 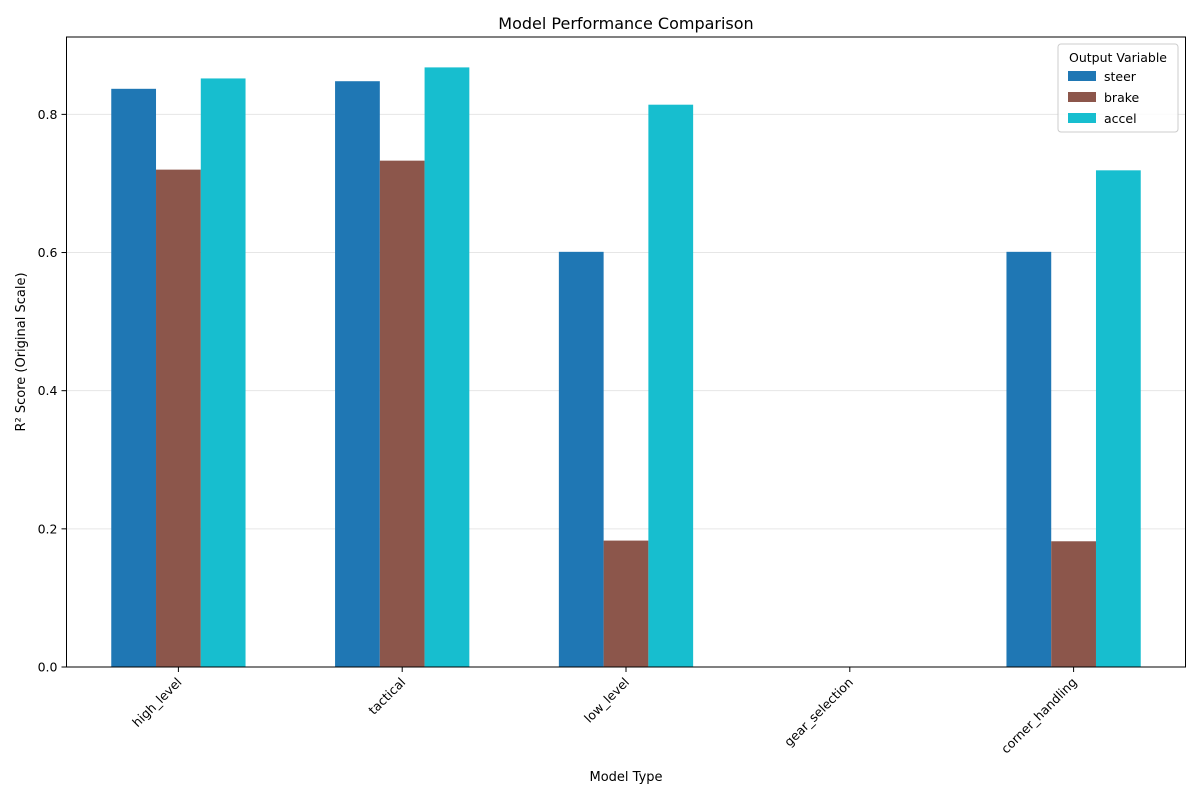 I want to click on legend-title: Output Variable, so click(x=1118, y=57).